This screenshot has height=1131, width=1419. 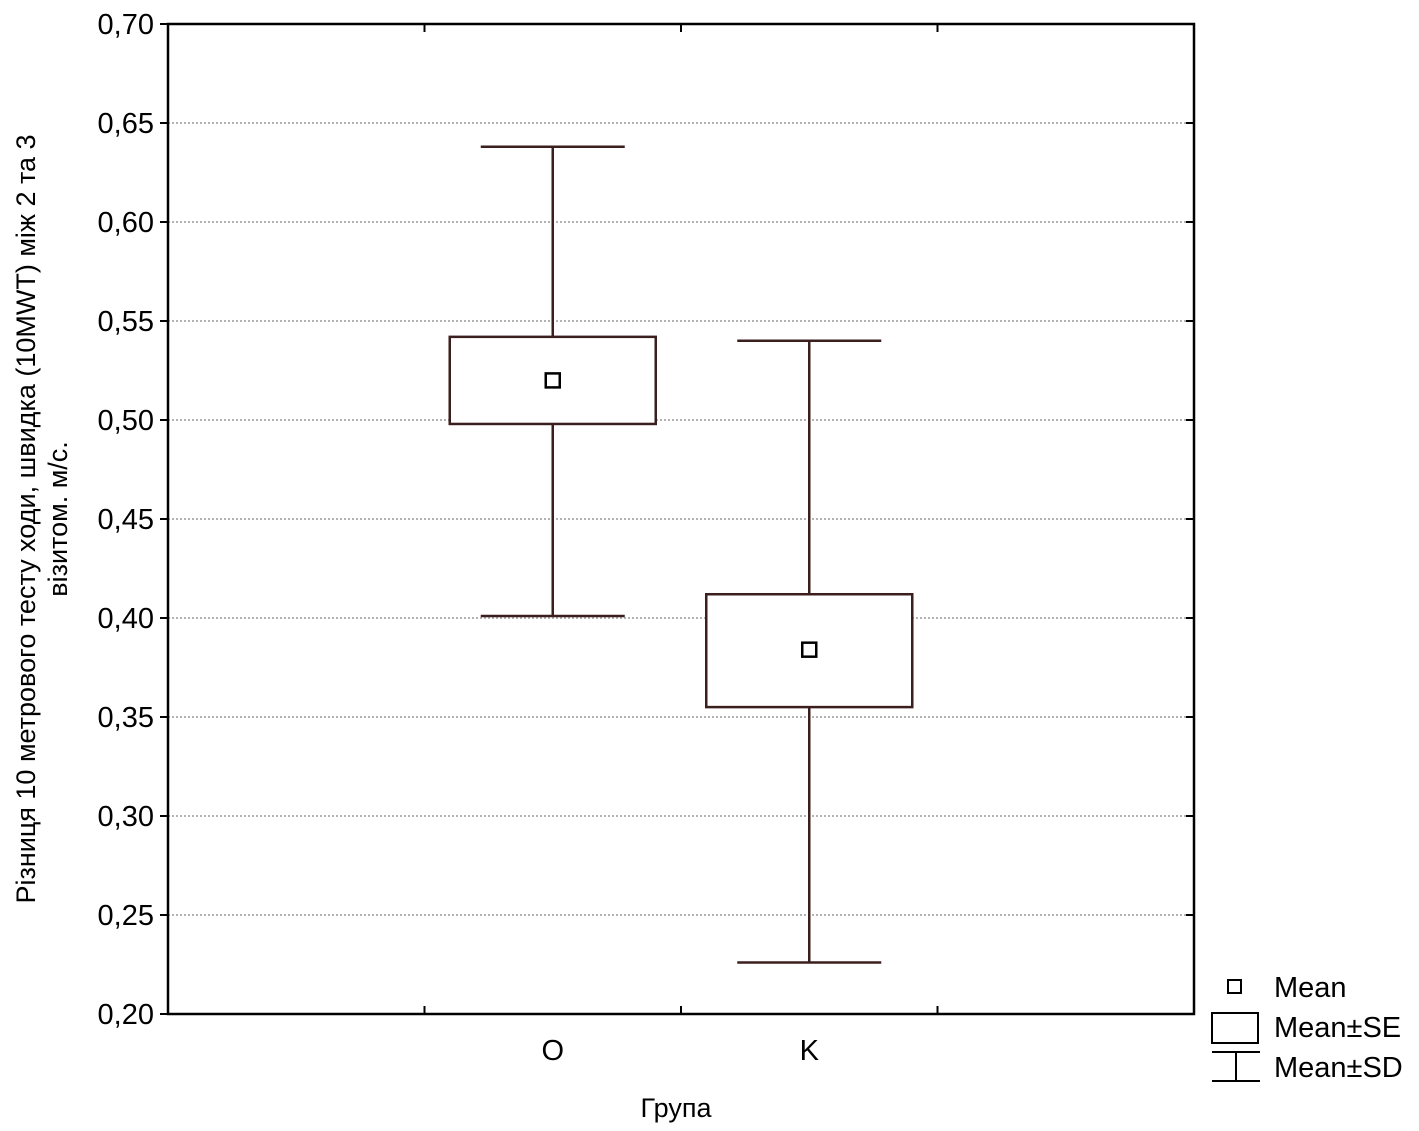 What do you see at coordinates (677, 1108) in the screenshot?
I see `x-axis-title: Група` at bounding box center [677, 1108].